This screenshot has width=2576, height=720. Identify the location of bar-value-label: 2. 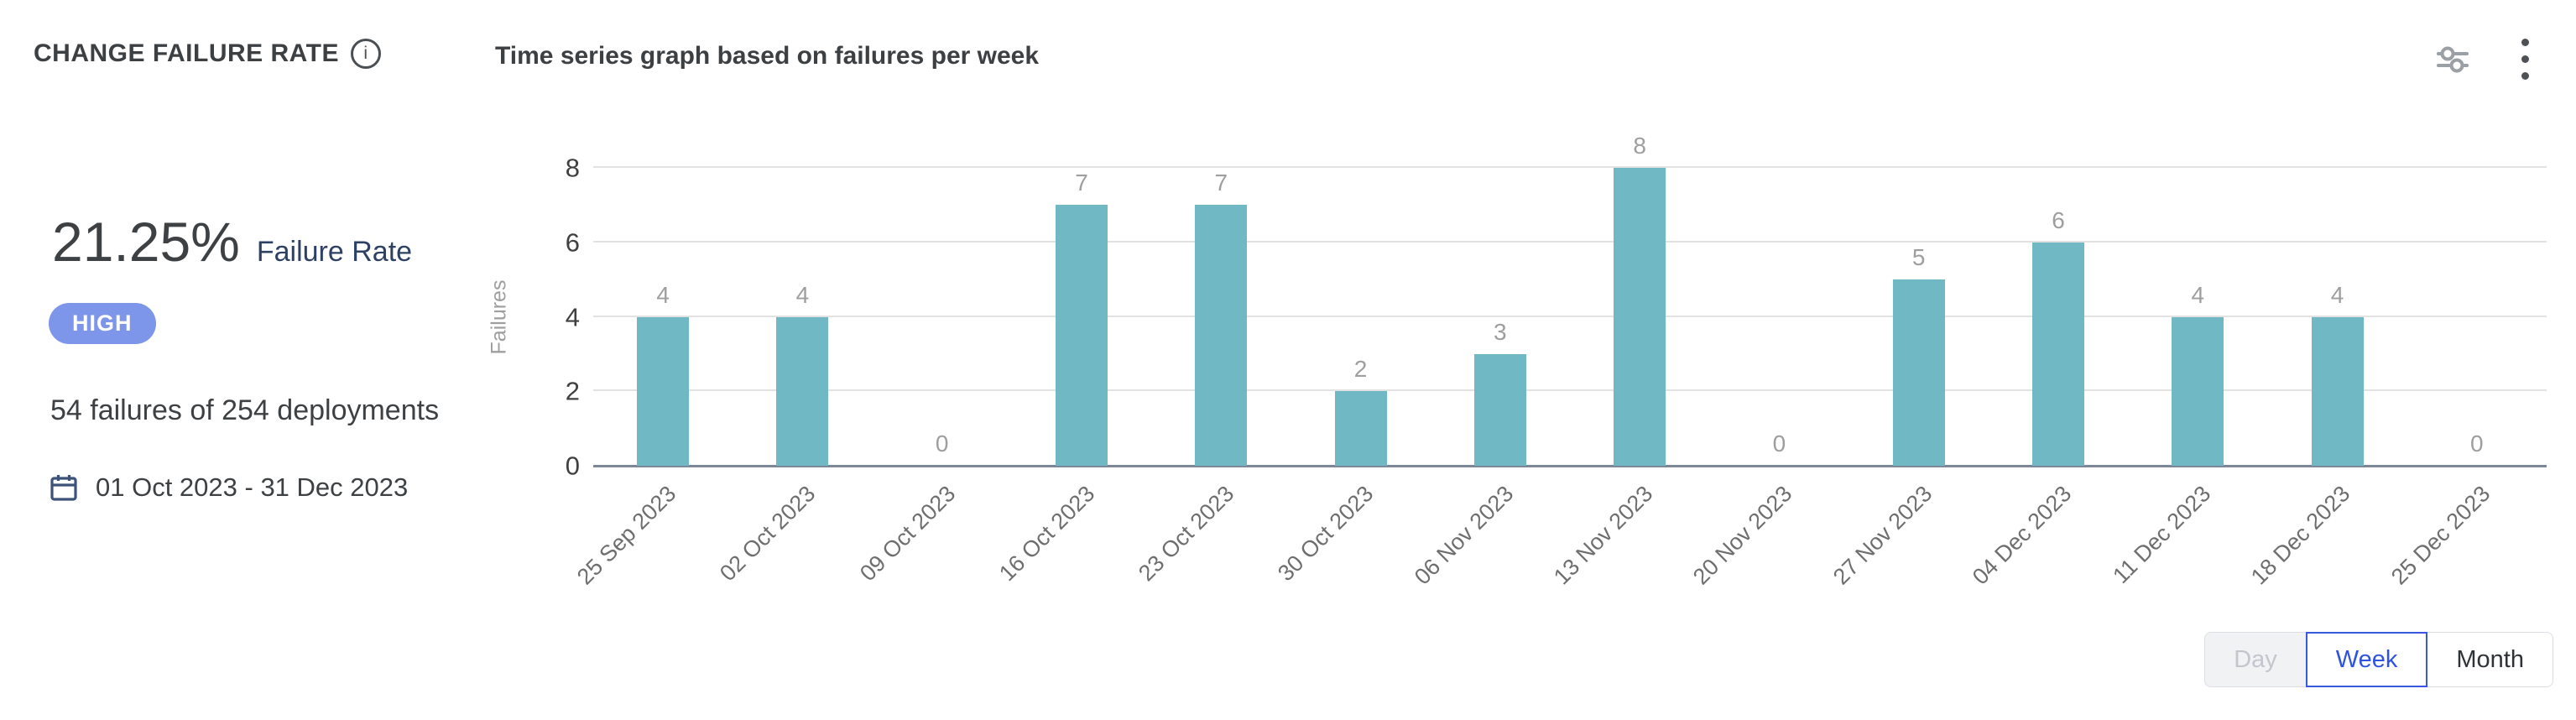
(1360, 369).